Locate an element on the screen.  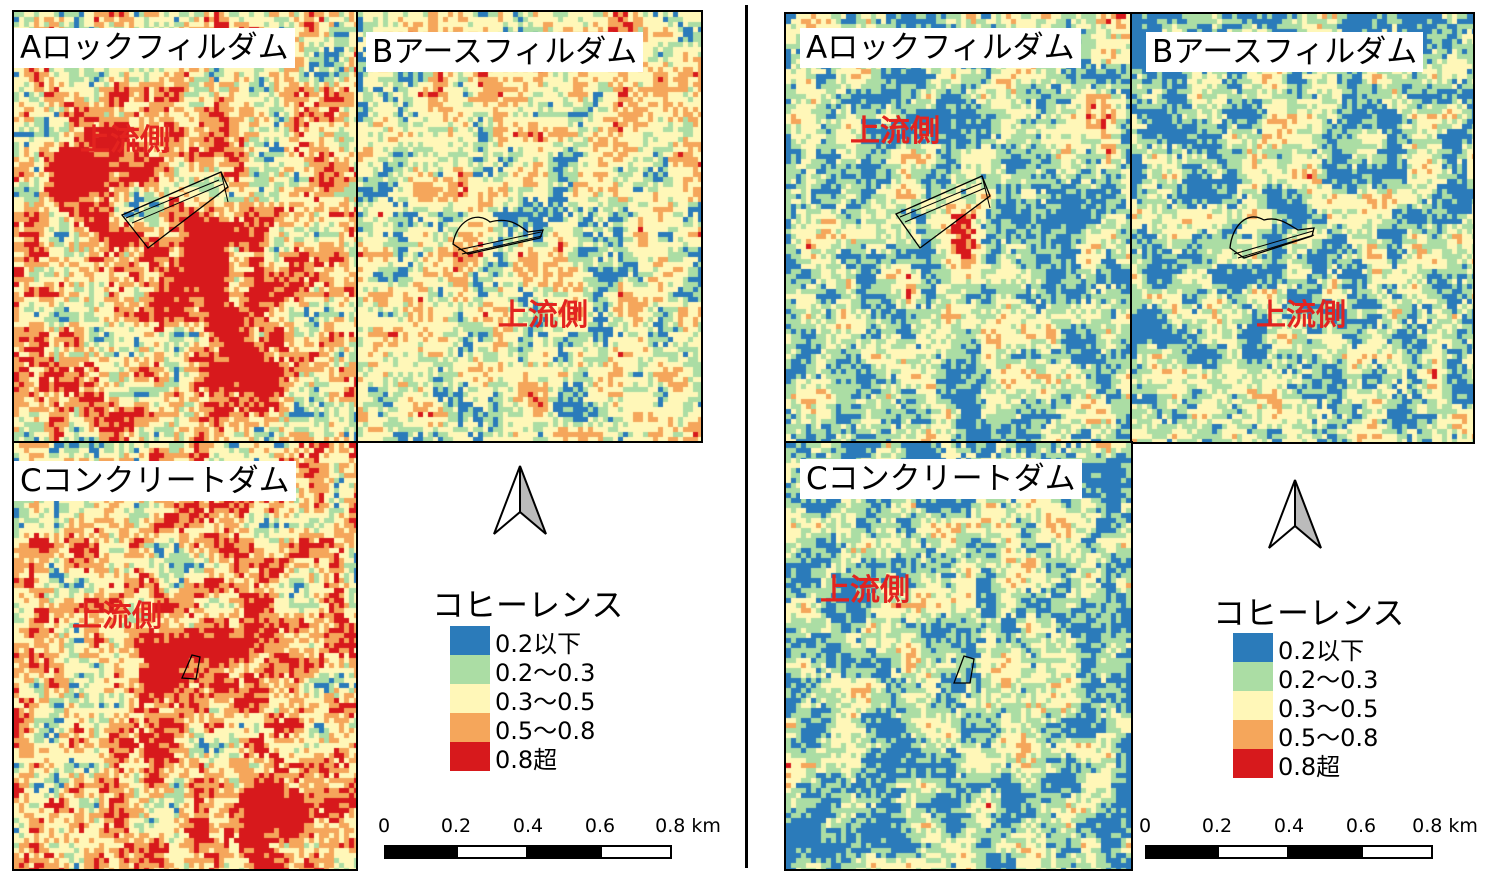
panel-divider is located at coordinates (746, 436).